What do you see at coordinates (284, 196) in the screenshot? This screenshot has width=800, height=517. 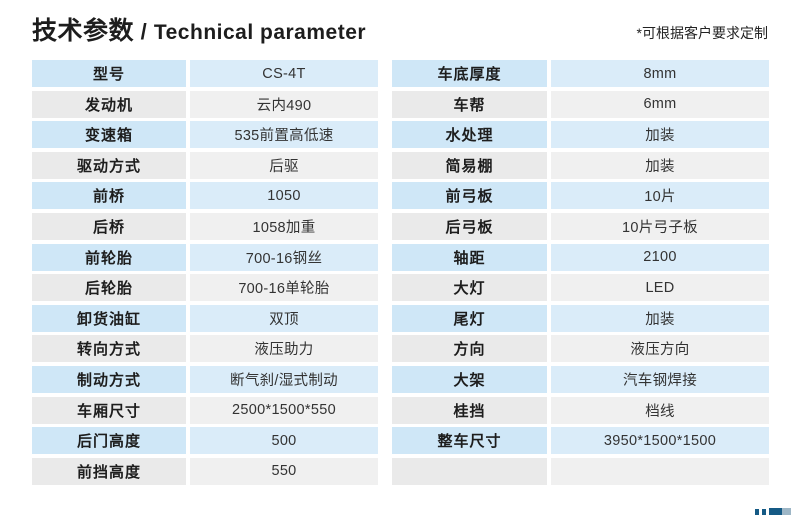 I see `spec-value: 1050` at bounding box center [284, 196].